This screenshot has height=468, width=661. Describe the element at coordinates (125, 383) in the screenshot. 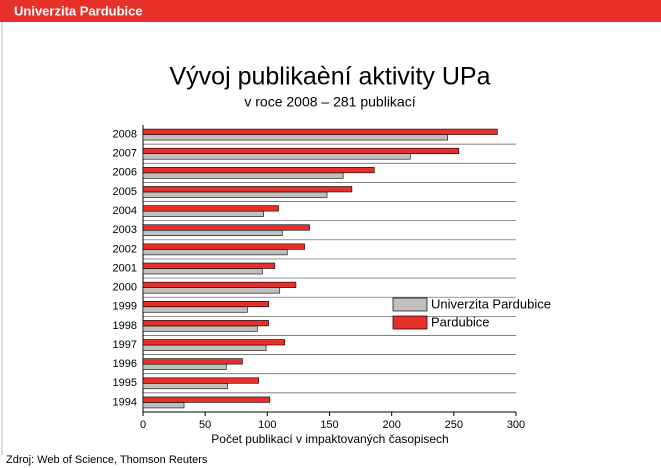

I see `y-tick-label: 1995` at that location.